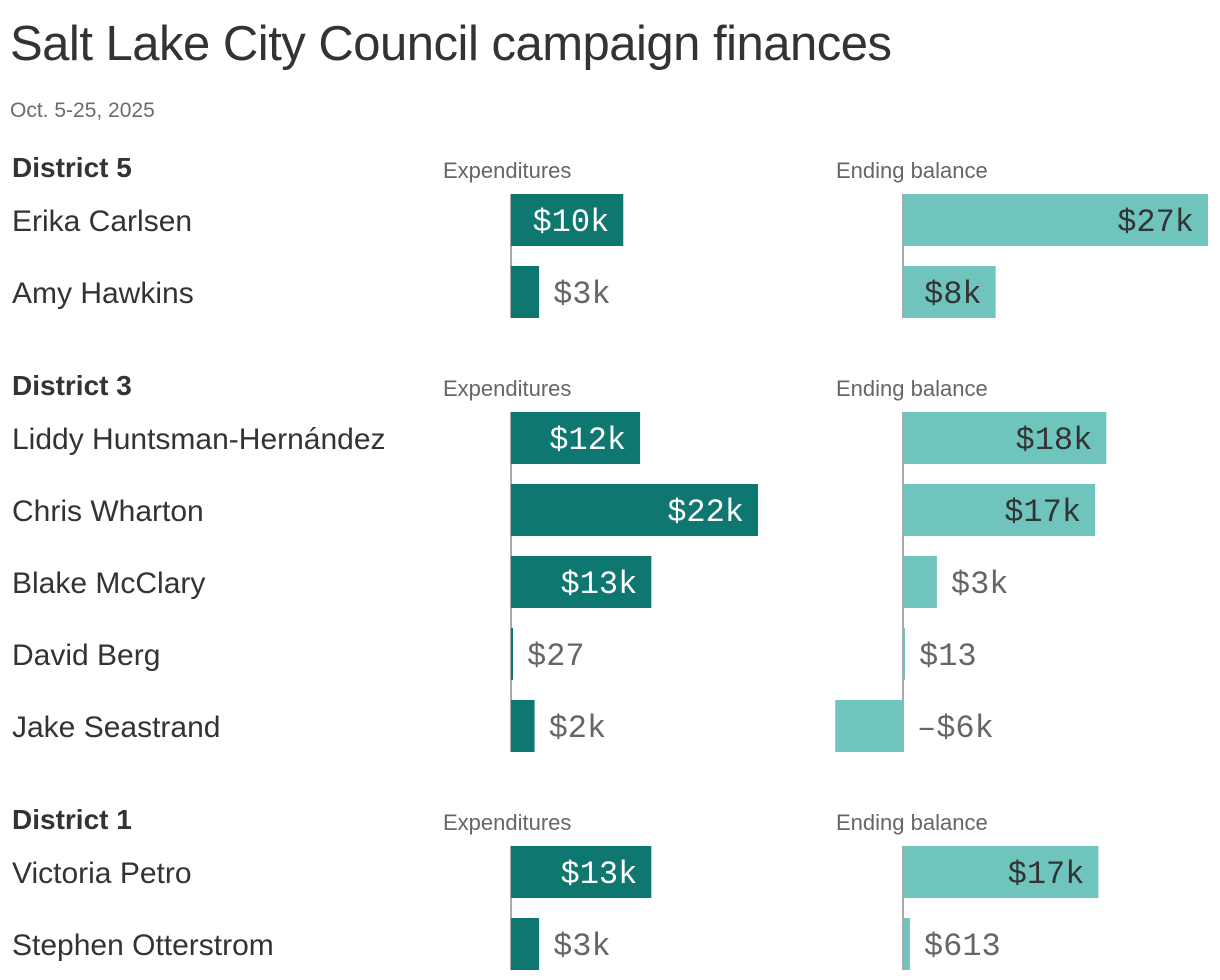 The height and width of the screenshot is (980, 1220). I want to click on district-label: District 5, so click(72, 167).